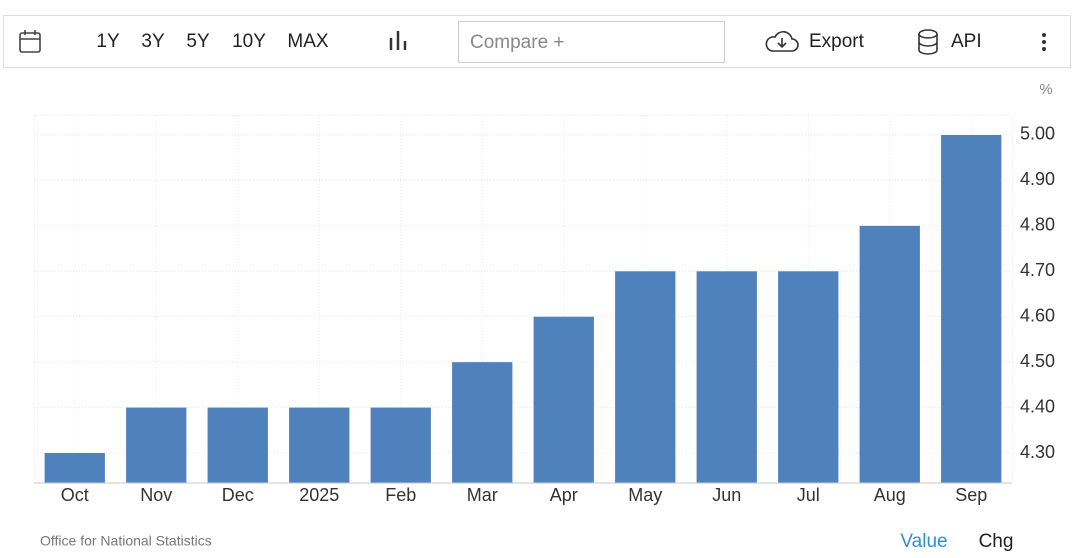 This screenshot has height=558, width=1079. I want to click on y-tick-label: 4.40, so click(1037, 406).